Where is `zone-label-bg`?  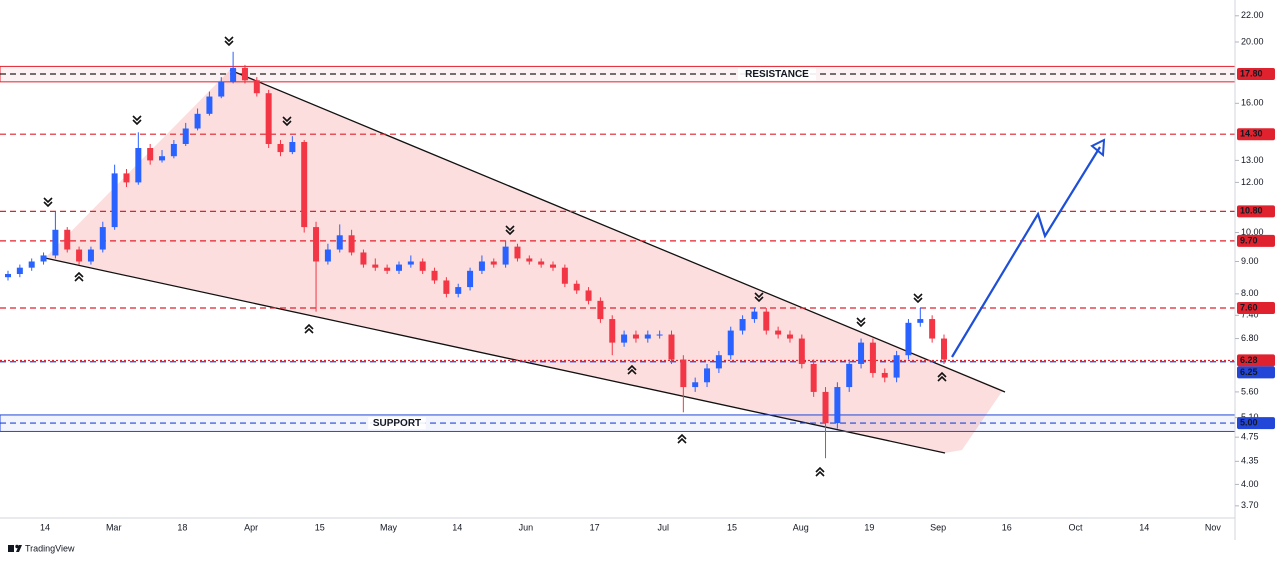 zone-label-bg is located at coordinates (397, 423).